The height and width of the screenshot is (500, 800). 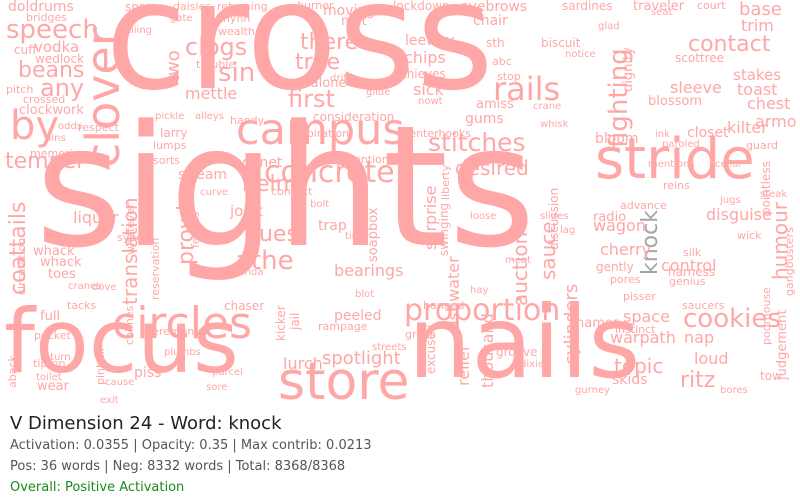 What do you see at coordinates (587, 6) in the screenshot?
I see `cloud-word: sardines` at bounding box center [587, 6].